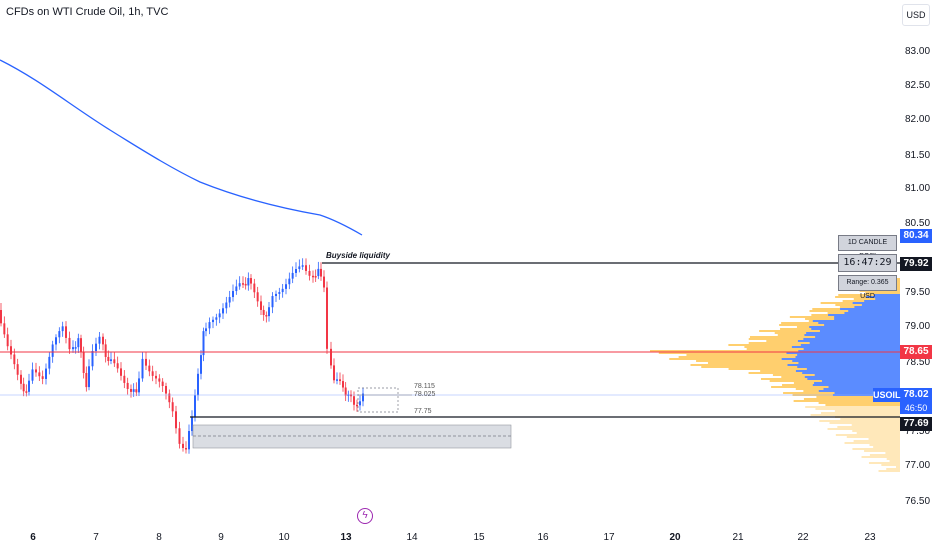 This screenshot has height=550, width=932. I want to click on time-axis-label: 7, so click(96, 537).